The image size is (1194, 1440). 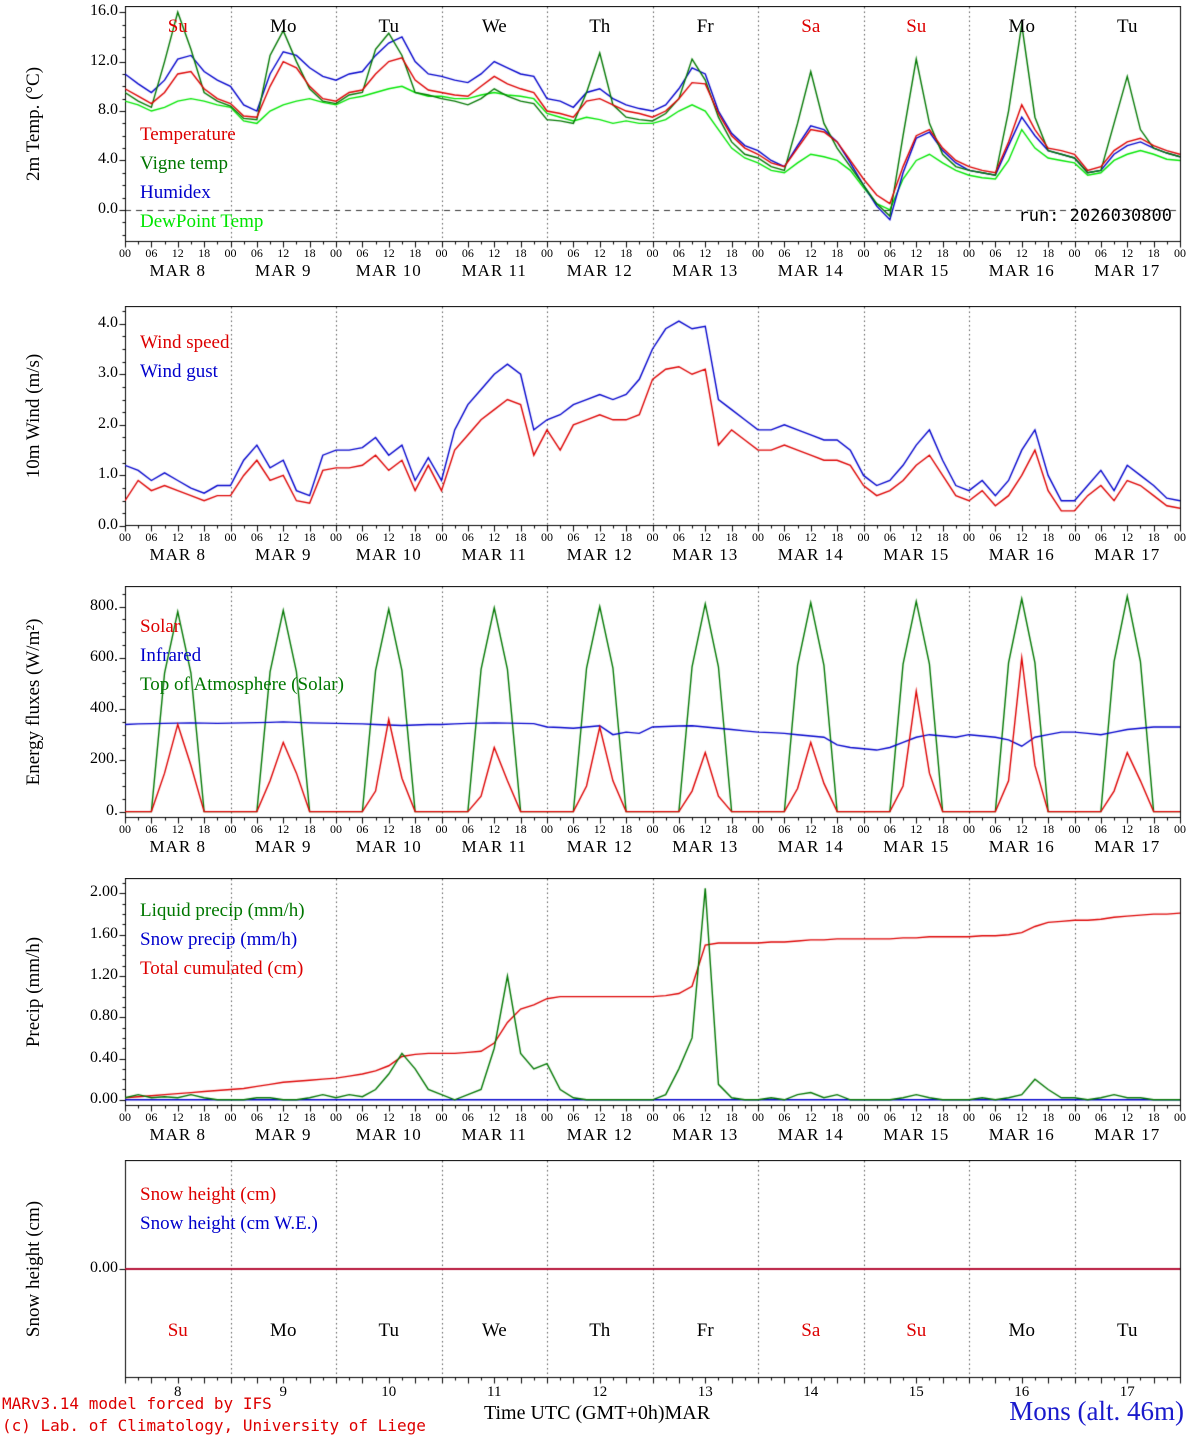 What do you see at coordinates (389, 1392) in the screenshot?
I see `day-number-label: 10` at bounding box center [389, 1392].